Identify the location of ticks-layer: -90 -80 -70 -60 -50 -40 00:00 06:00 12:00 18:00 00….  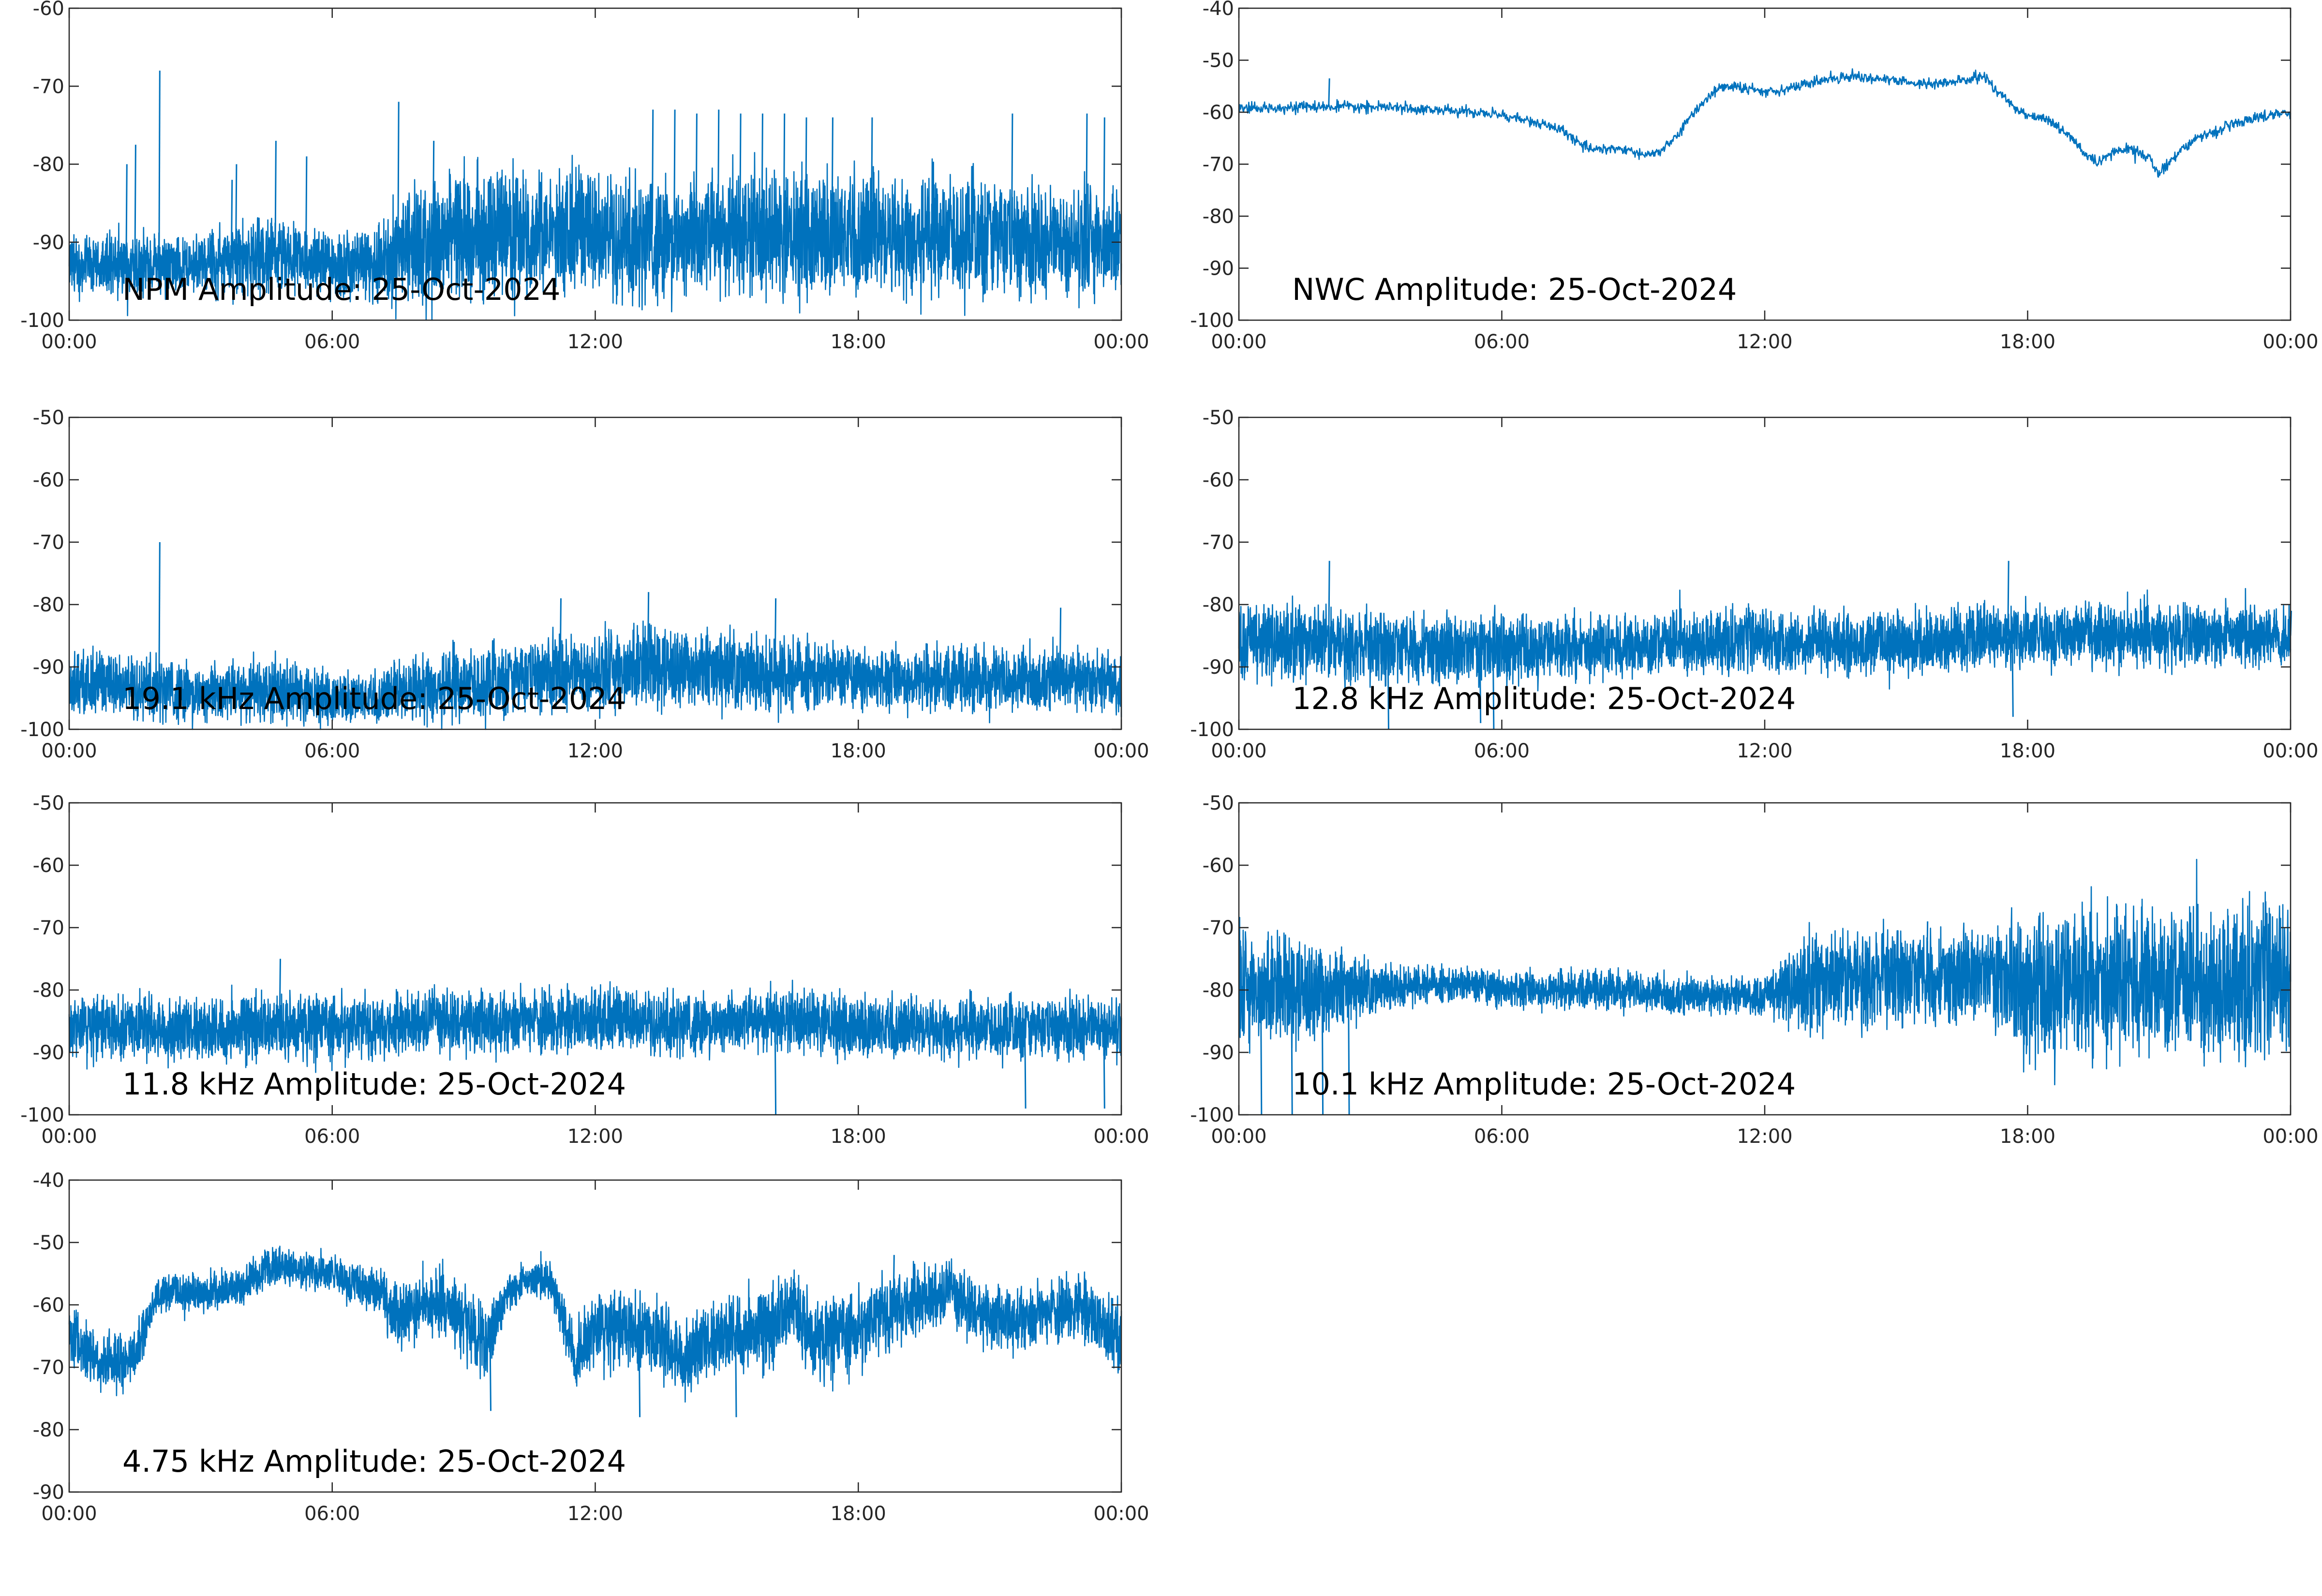
(591, 1347).